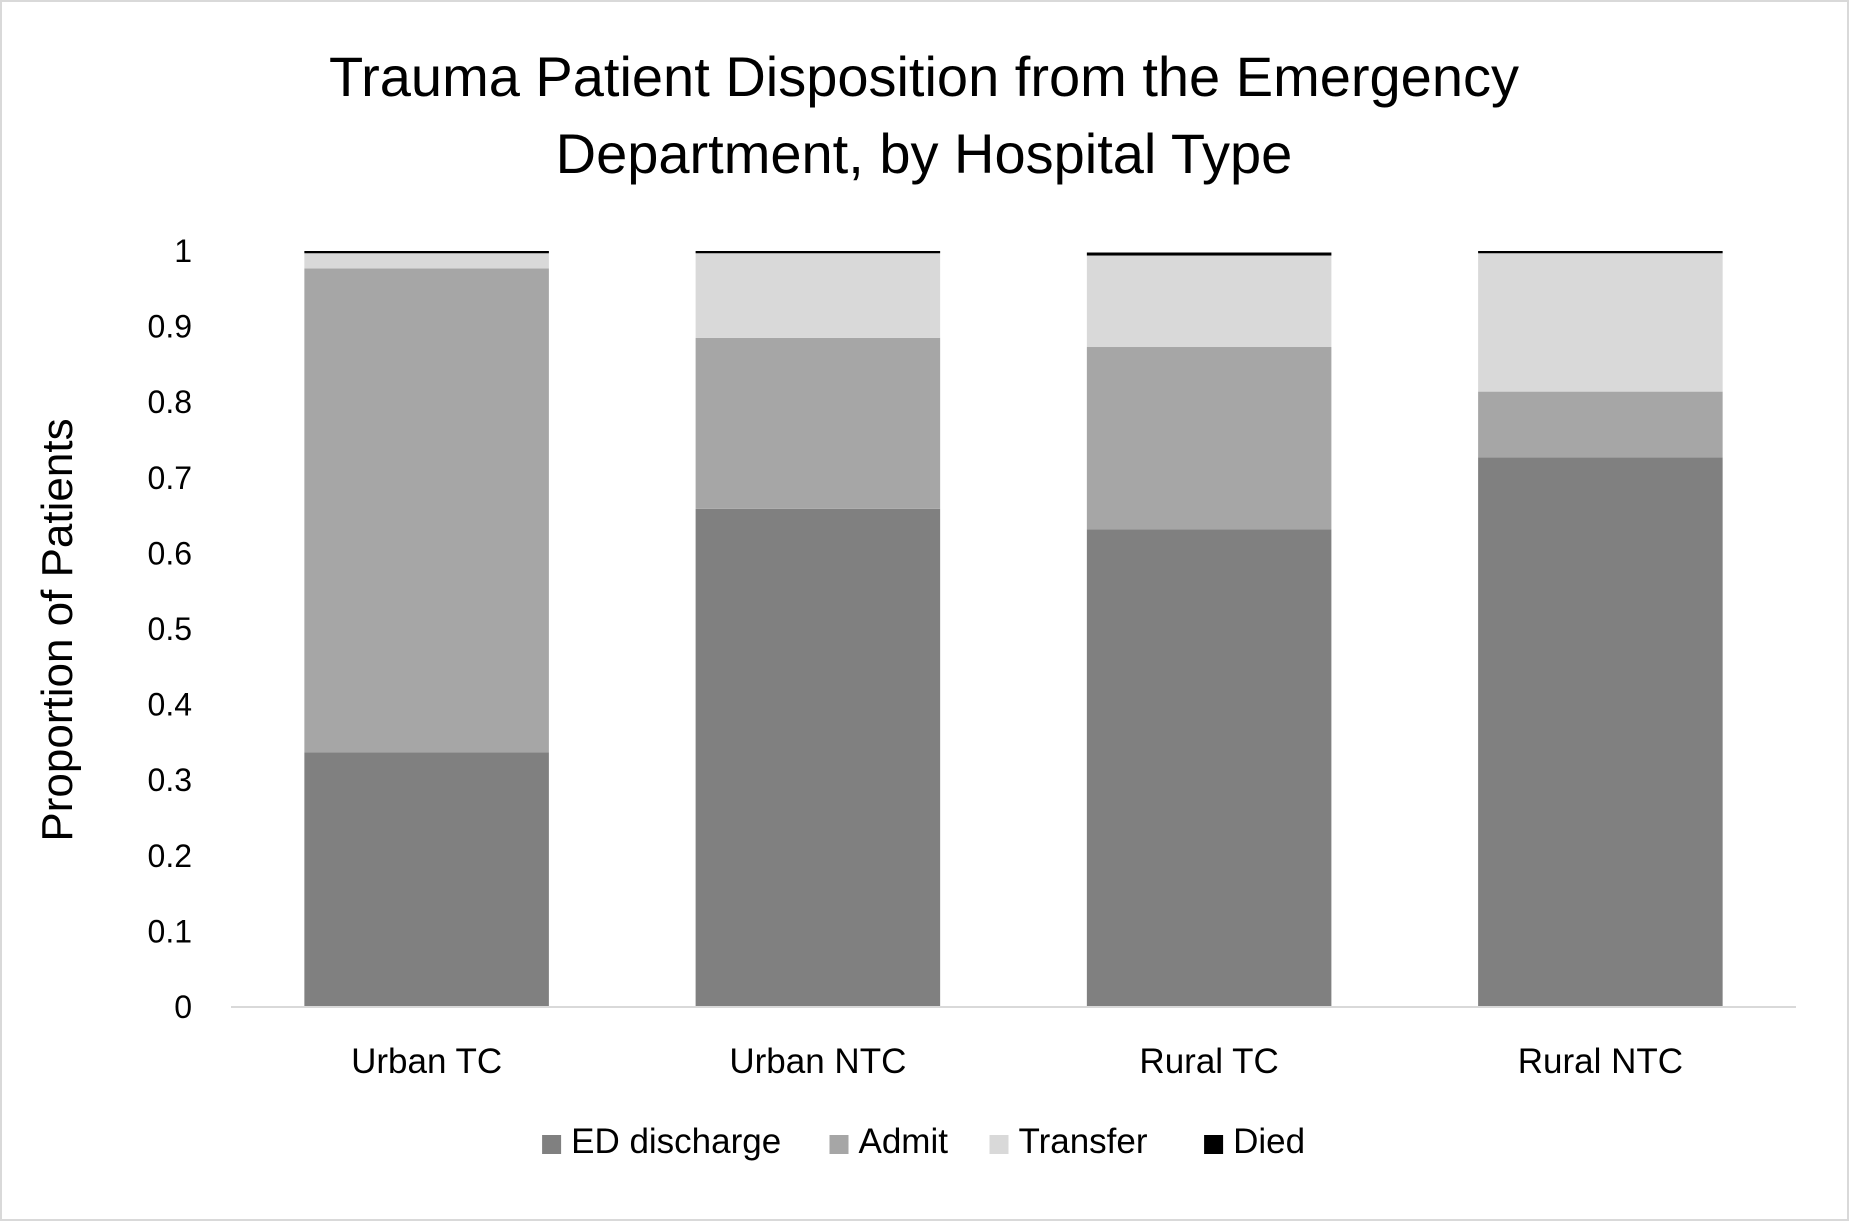  I want to click on y-tick-label: 0, so click(183, 1007).